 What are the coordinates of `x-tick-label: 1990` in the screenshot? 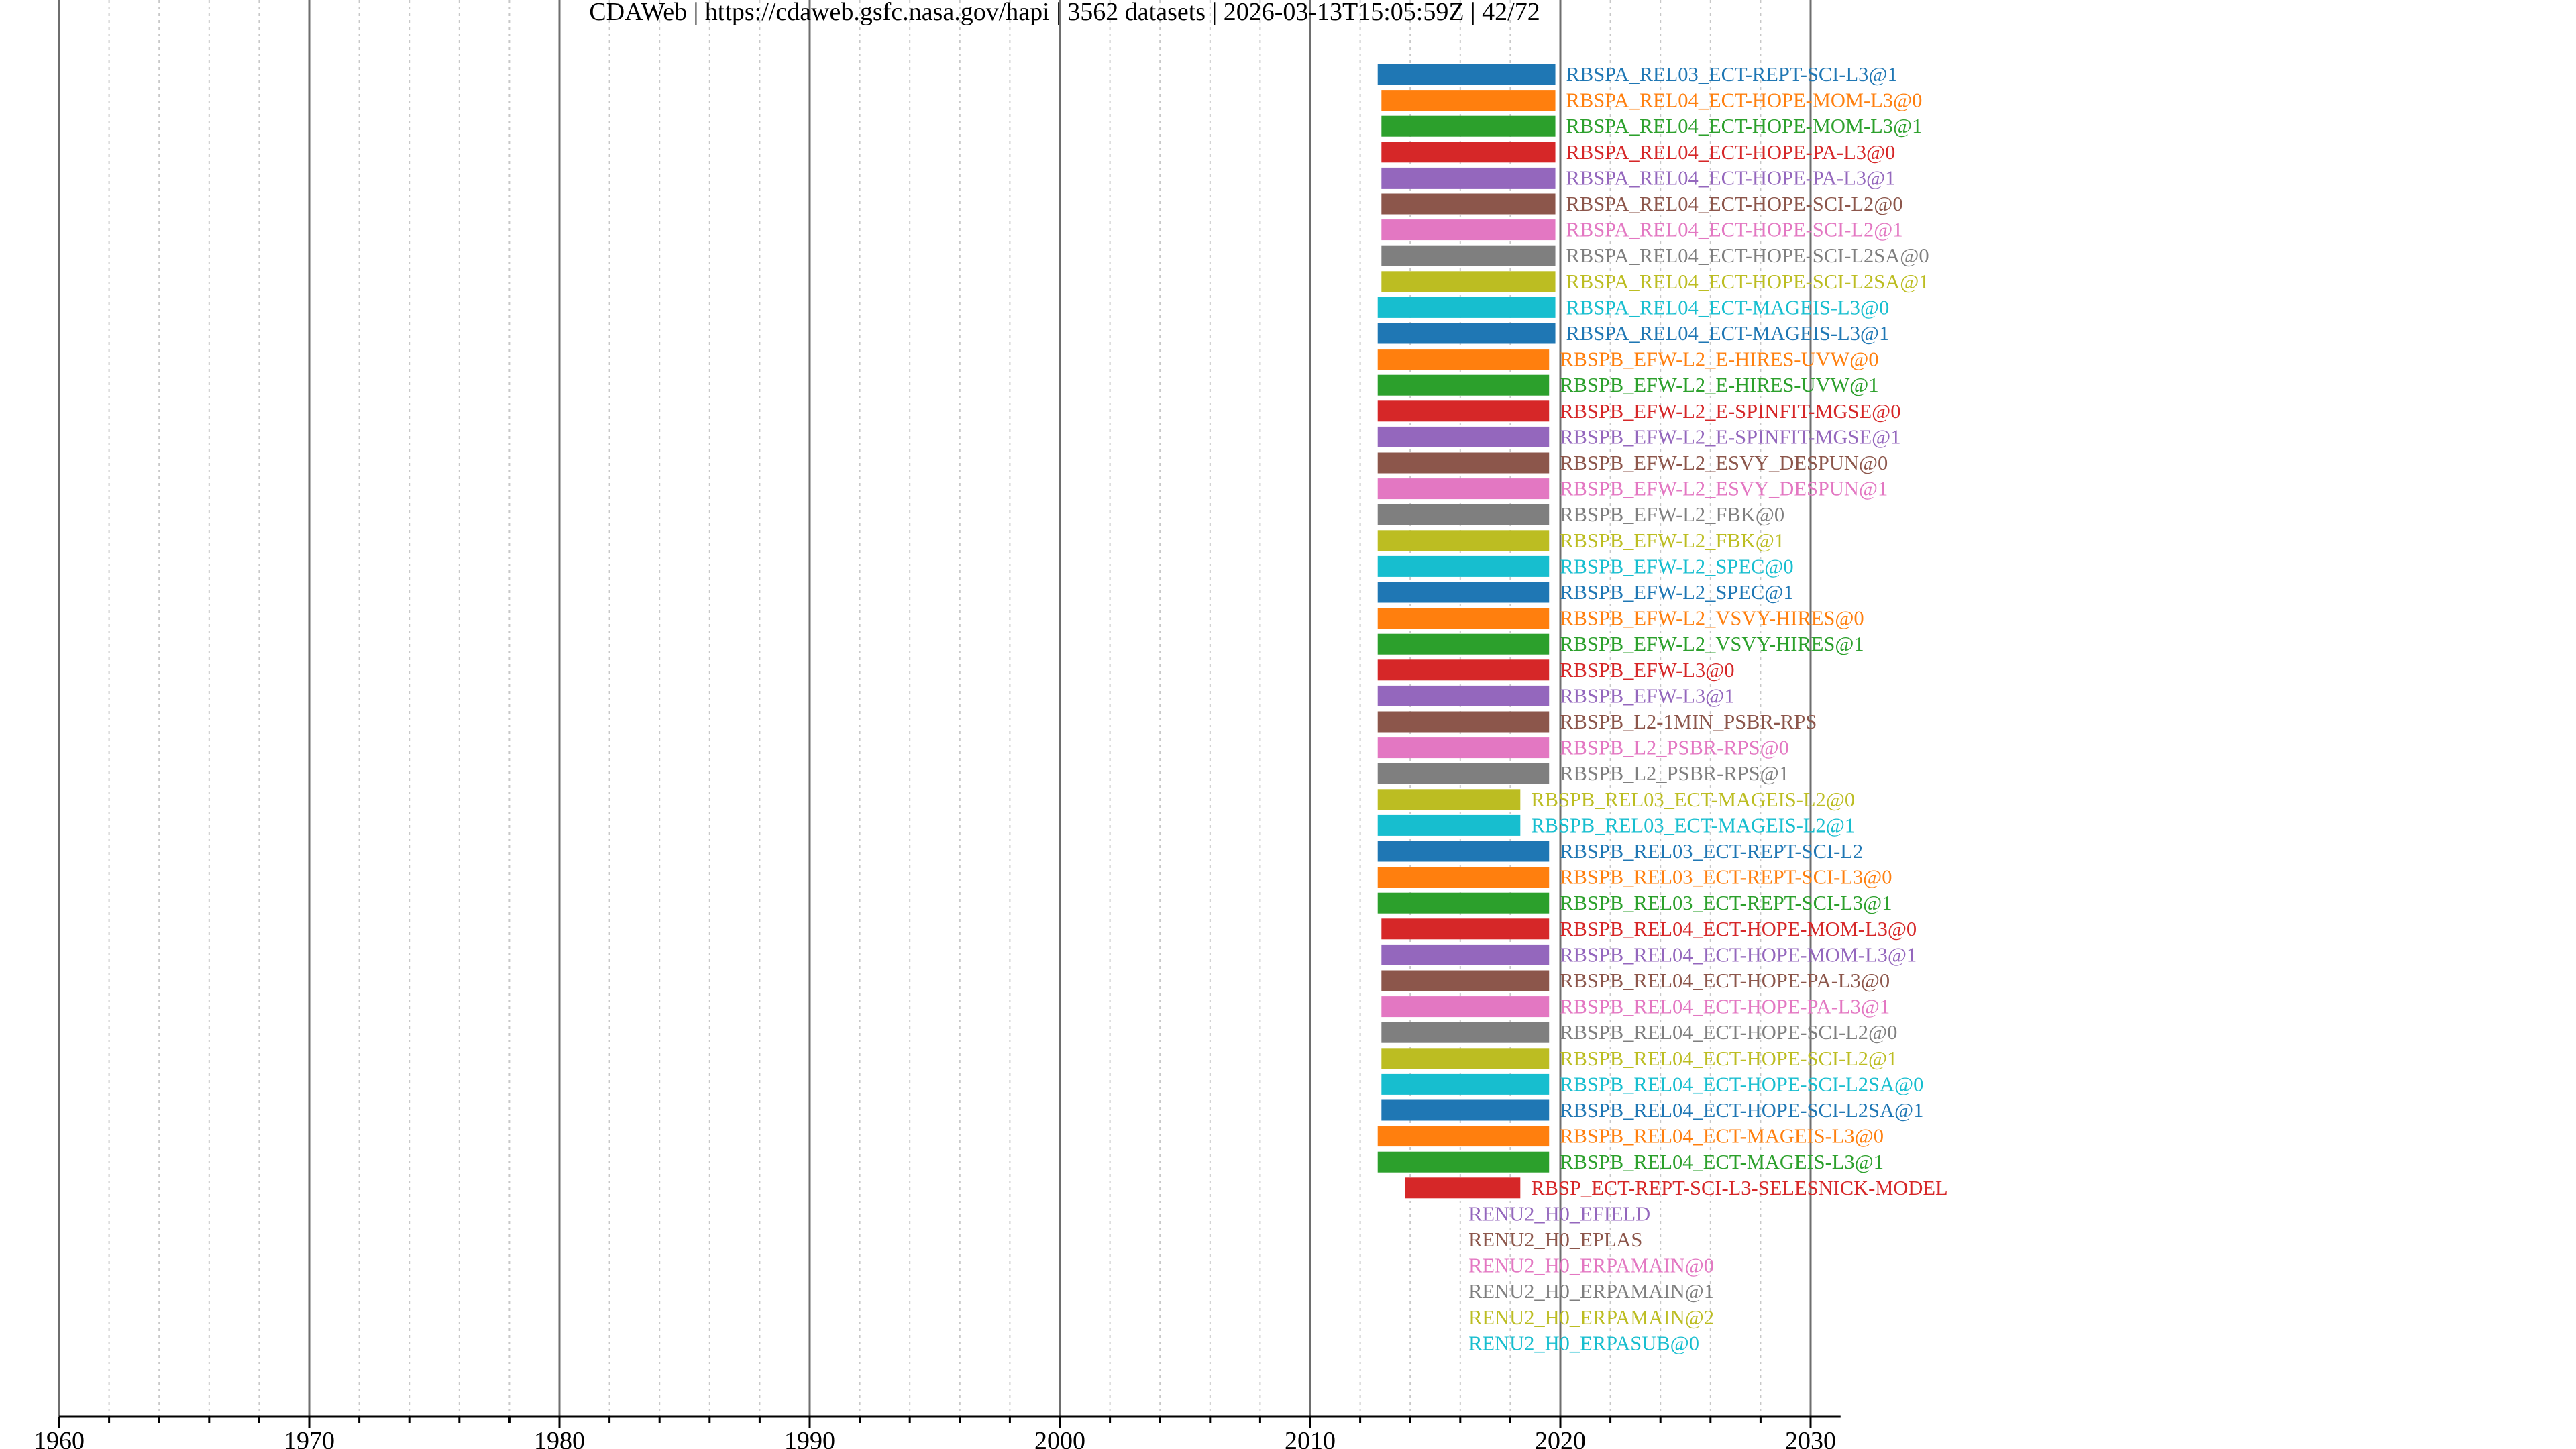 It's located at (809, 1438).